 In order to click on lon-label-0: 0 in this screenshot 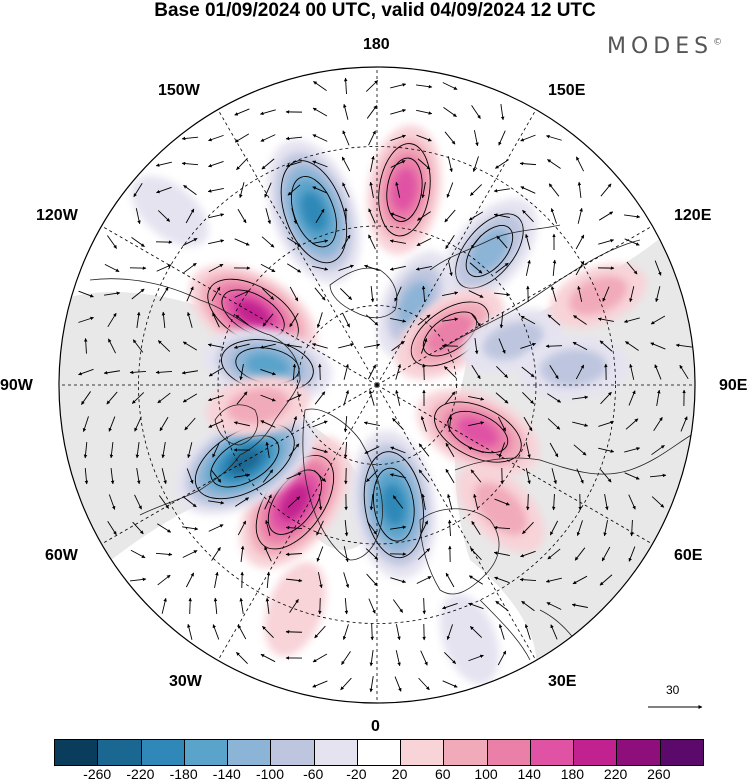, I will do `click(375, 726)`.